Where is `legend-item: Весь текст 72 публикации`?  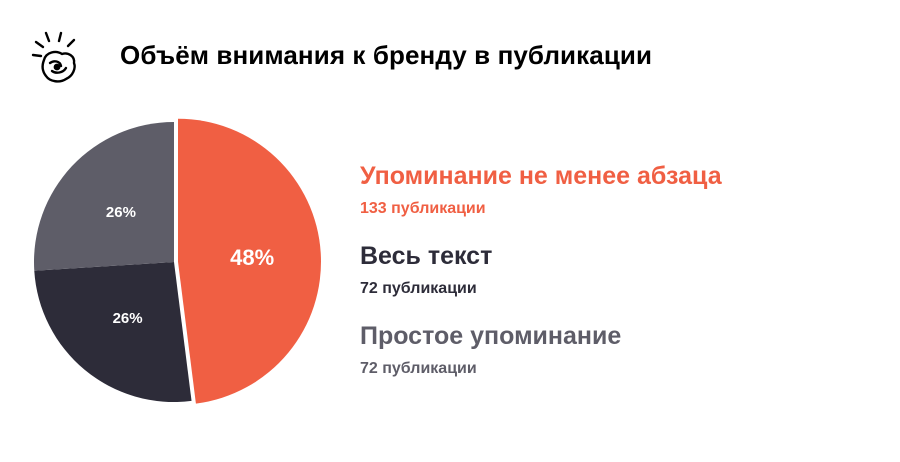
legend-item: Весь текст 72 публикации is located at coordinates (541, 280).